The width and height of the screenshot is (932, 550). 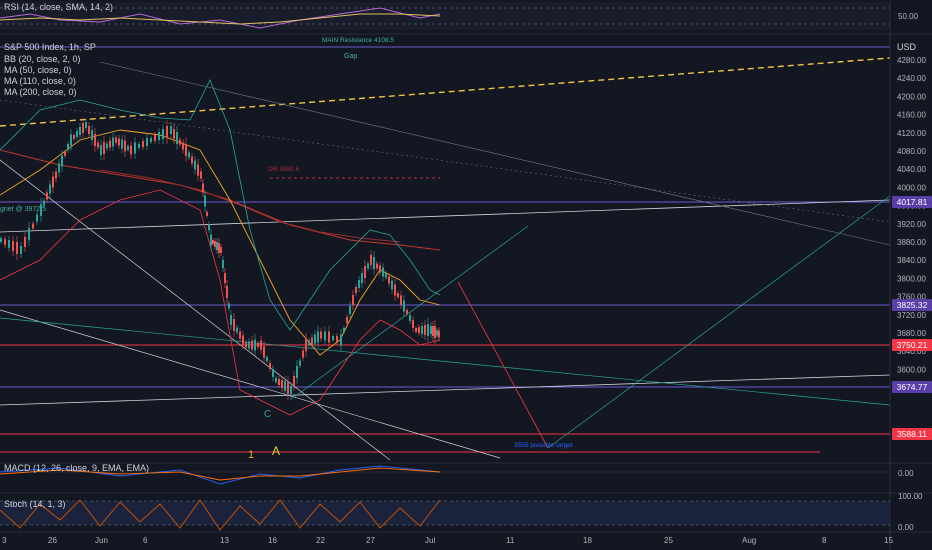 I want to click on stoch-legend: Stoch (14, 1, 3), so click(x=35, y=504).